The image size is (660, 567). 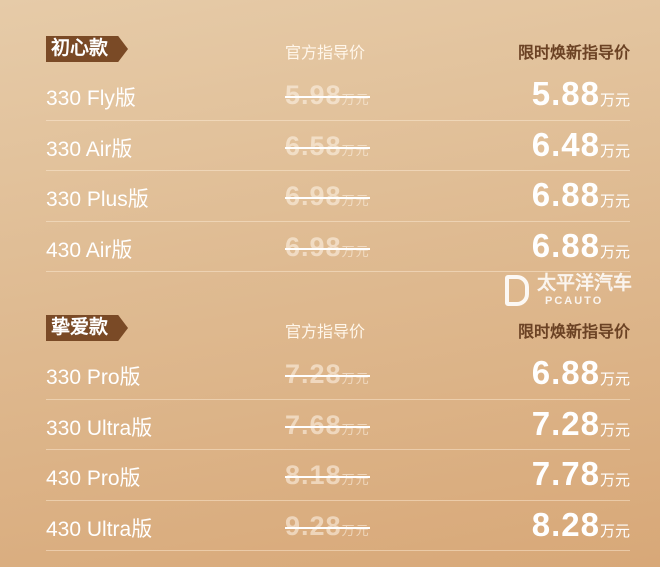 I want to click on promo-price: 5.88万元, so click(x=580, y=93).